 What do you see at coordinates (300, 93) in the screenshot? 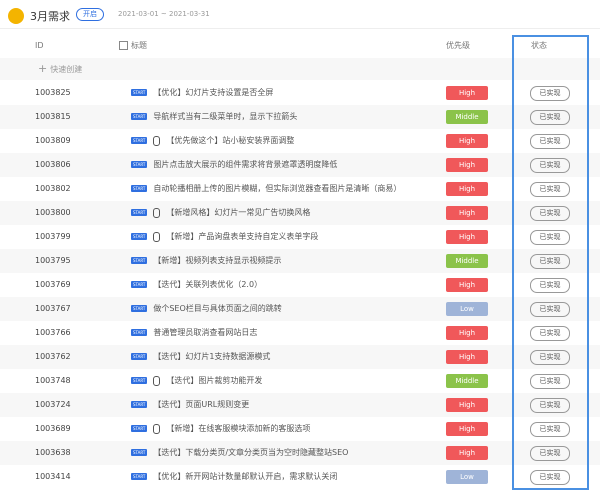
I see `table-row: 1003825 START 【优化】幻灯片支持设置是否全屏 High 已实现` at bounding box center [300, 93].